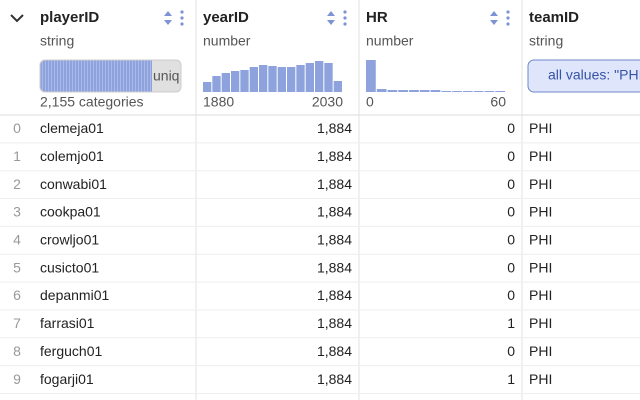 This screenshot has width=640, height=400. What do you see at coordinates (17, 156) in the screenshot?
I see `row-index: 1` at bounding box center [17, 156].